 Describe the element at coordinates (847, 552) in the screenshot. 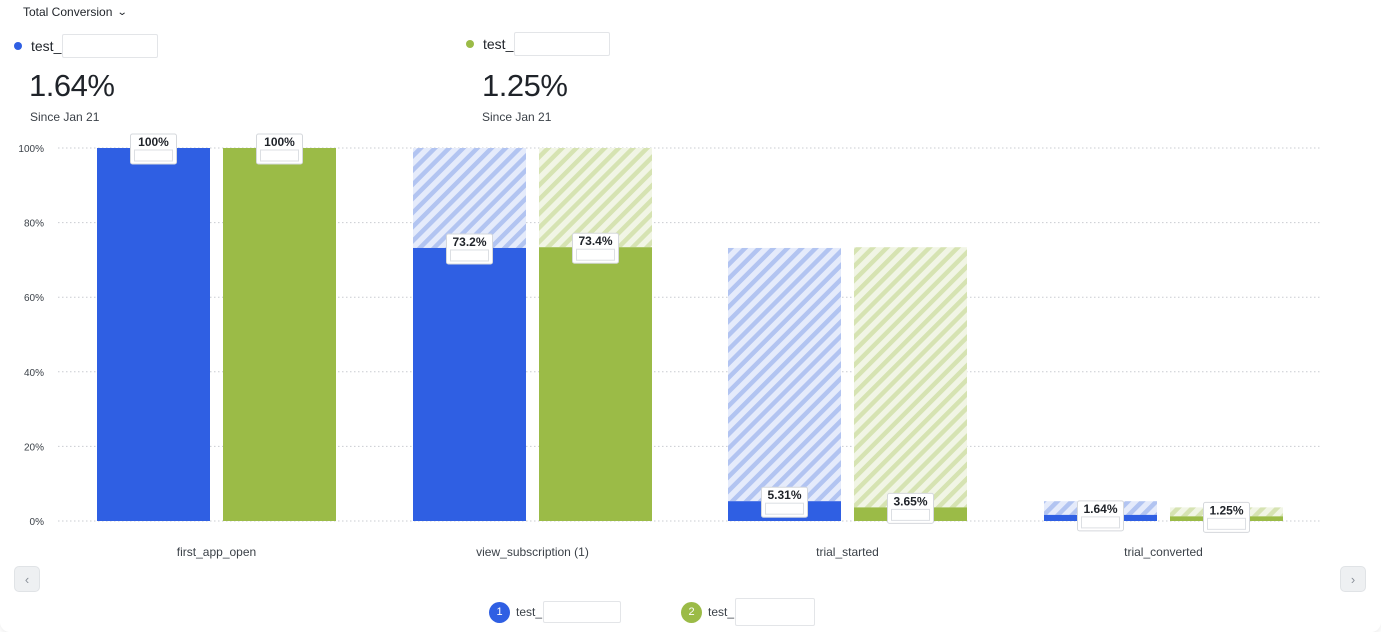

I see `x-category-label: trial_started` at that location.